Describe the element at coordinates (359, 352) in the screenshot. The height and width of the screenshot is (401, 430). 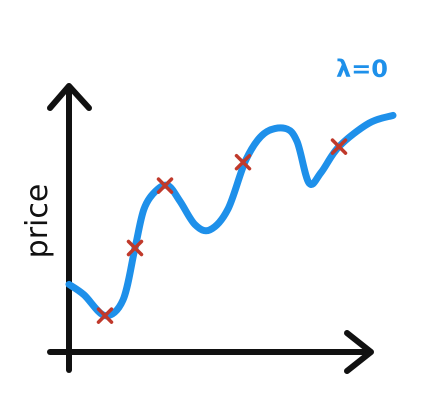
I see `x-axis-arrowhead` at that location.